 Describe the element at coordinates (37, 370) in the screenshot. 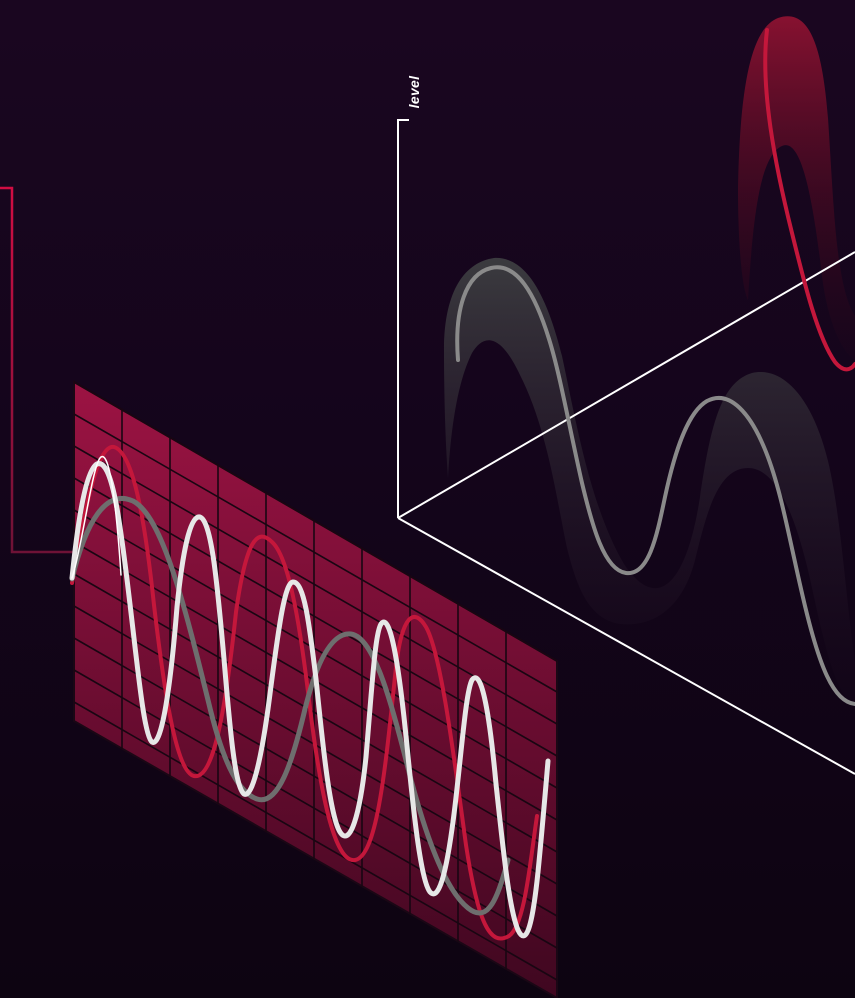

I see `left-bracket-line` at that location.